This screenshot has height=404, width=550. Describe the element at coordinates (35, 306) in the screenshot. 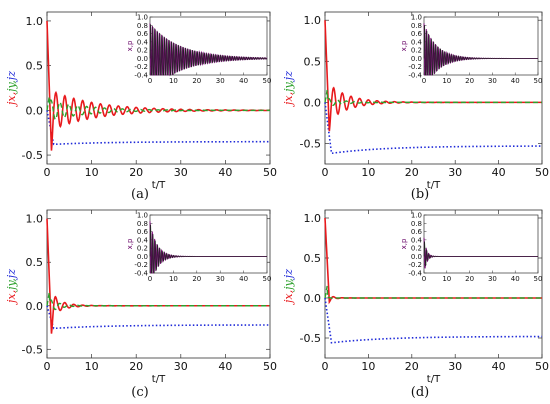

I see `y-tick-label: 0.0` at that location.